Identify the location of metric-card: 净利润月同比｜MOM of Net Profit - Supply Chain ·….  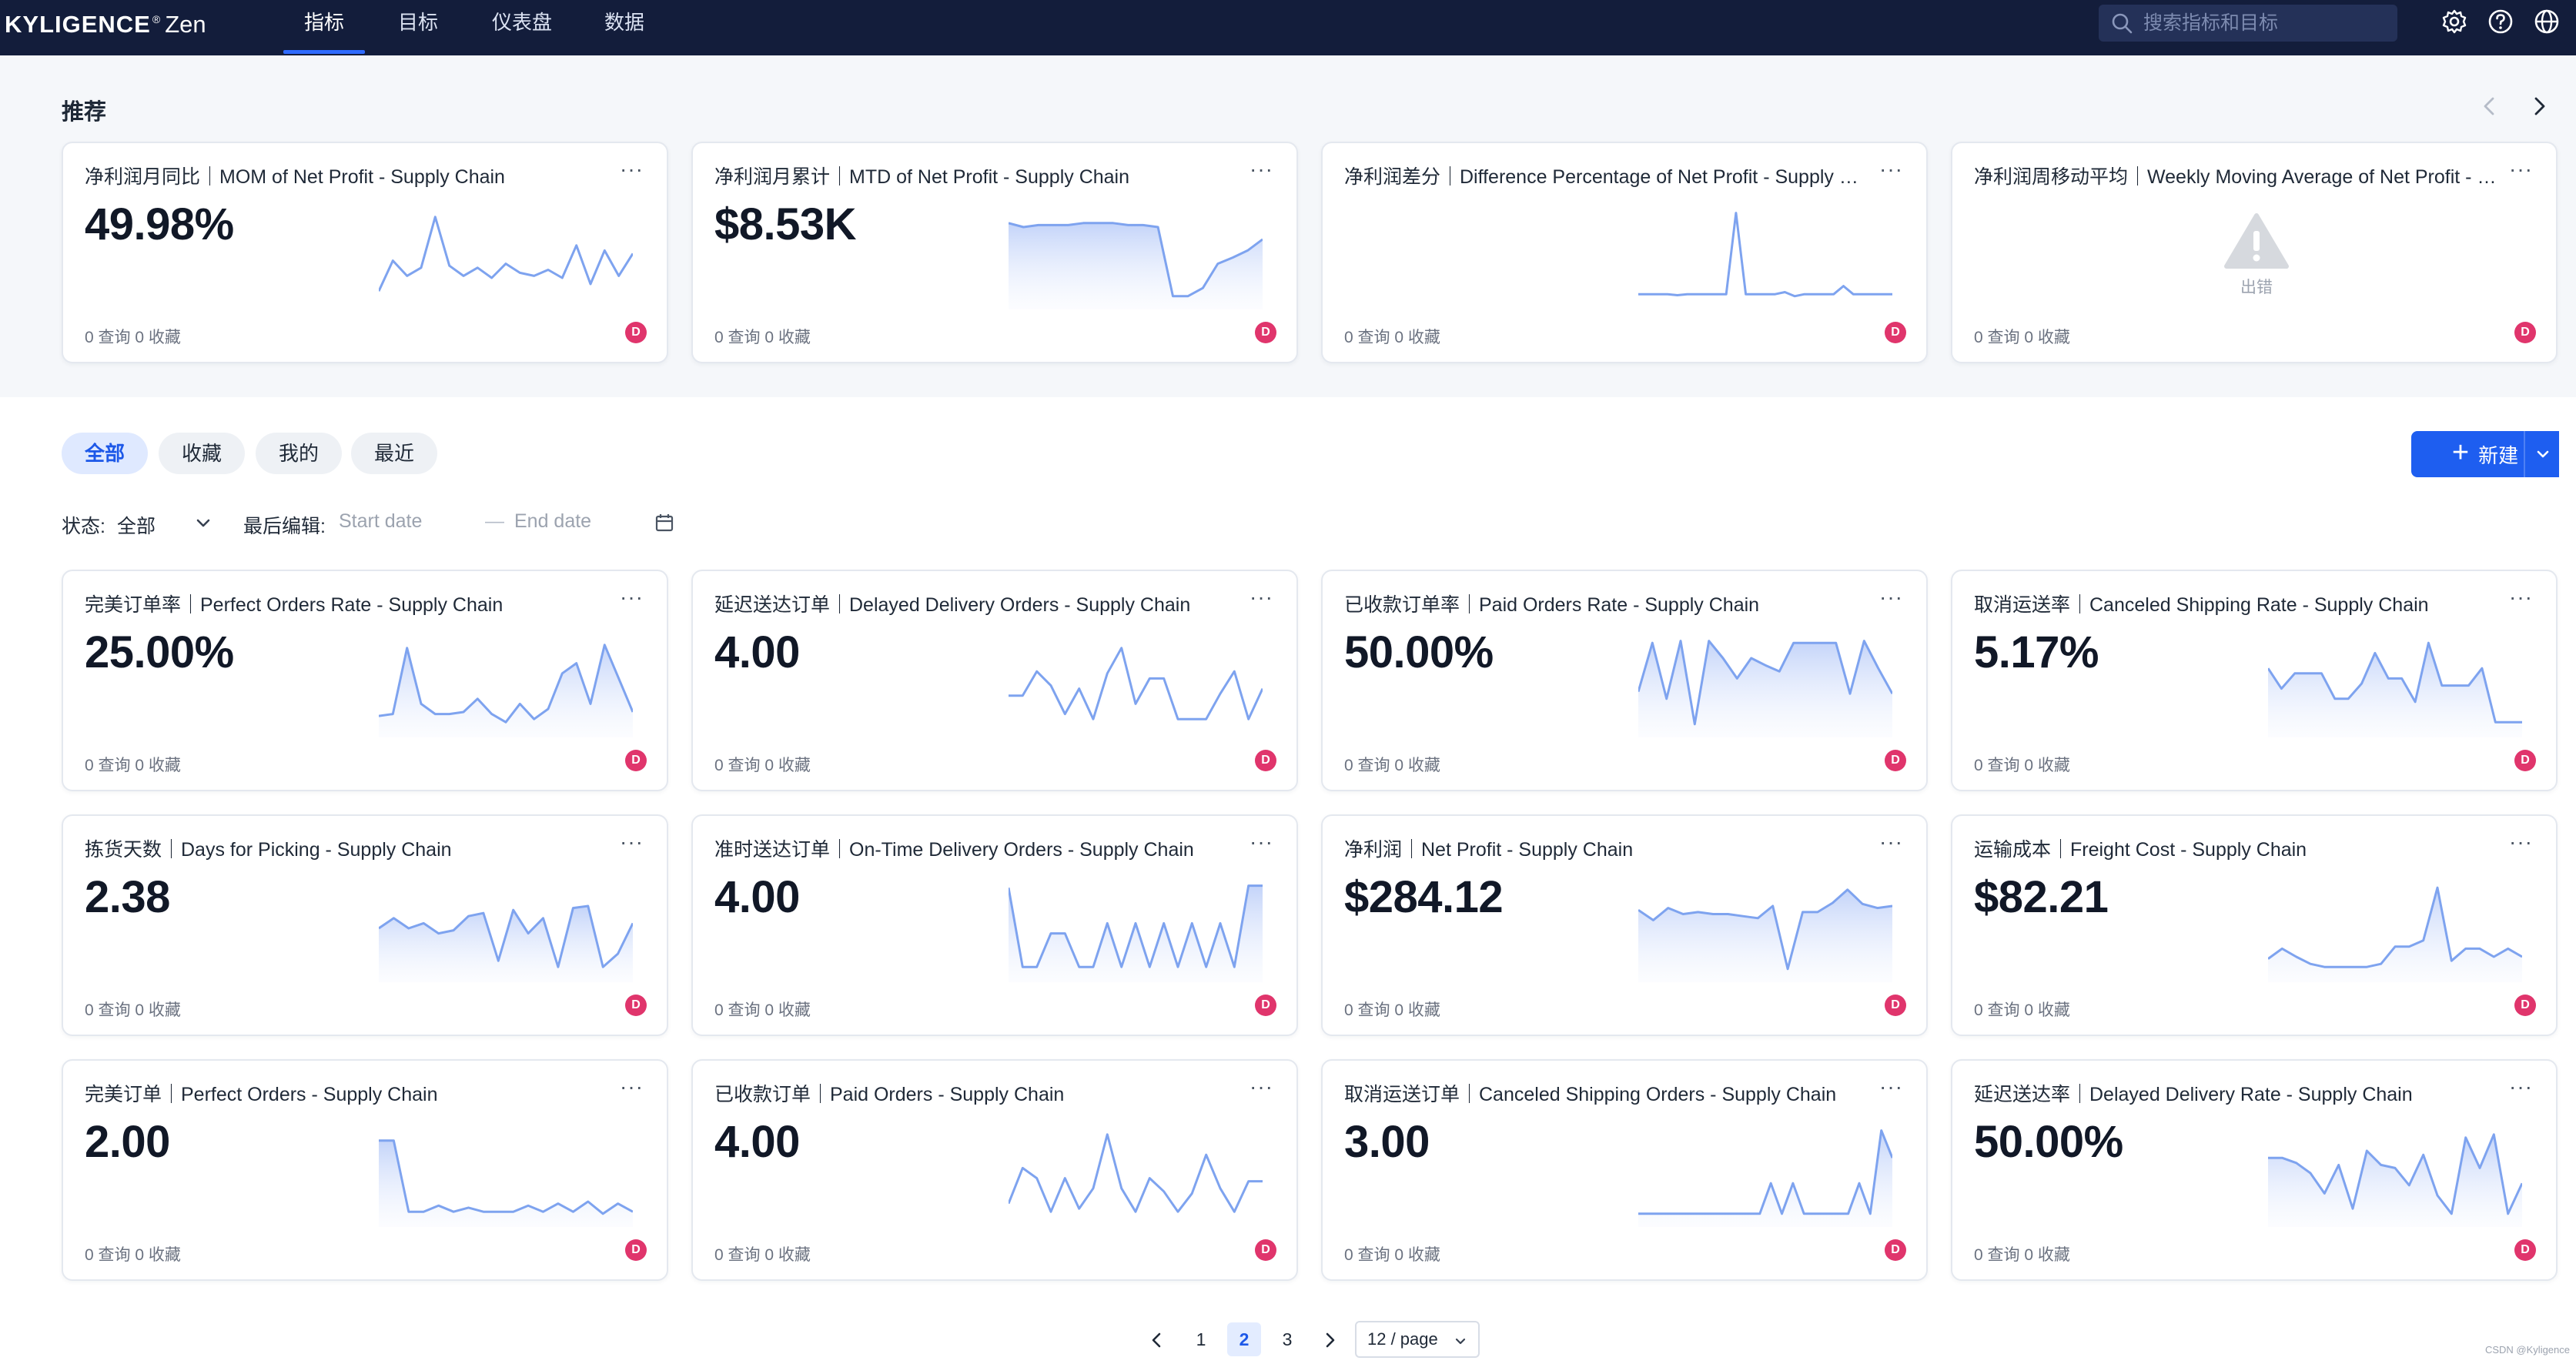
(365, 252).